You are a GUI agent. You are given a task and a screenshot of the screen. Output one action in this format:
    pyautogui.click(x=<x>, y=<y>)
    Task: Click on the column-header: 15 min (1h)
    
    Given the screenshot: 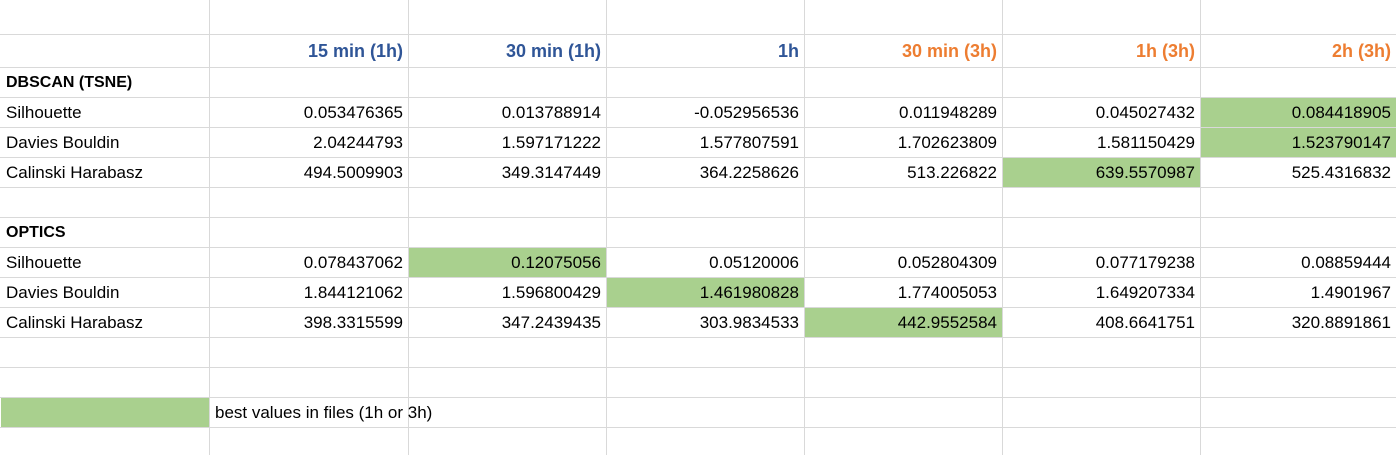 What is the action you would take?
    pyautogui.click(x=355, y=51)
    